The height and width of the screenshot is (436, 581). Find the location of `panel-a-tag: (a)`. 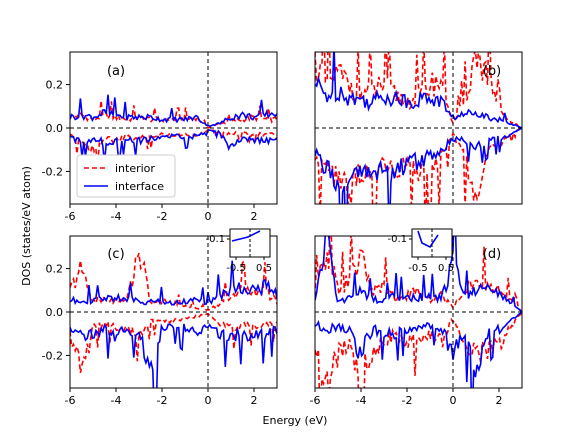

panel-a-tag: (a) is located at coordinates (116, 71).